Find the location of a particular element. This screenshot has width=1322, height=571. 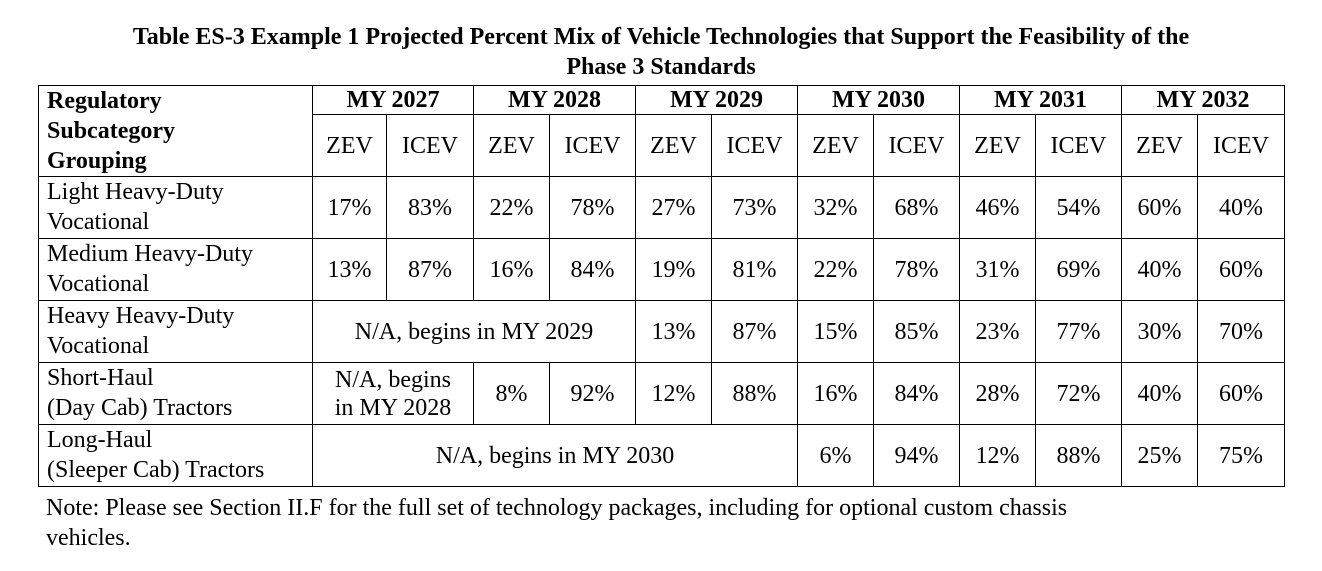

data-cell: 73% is located at coordinates (754, 207).